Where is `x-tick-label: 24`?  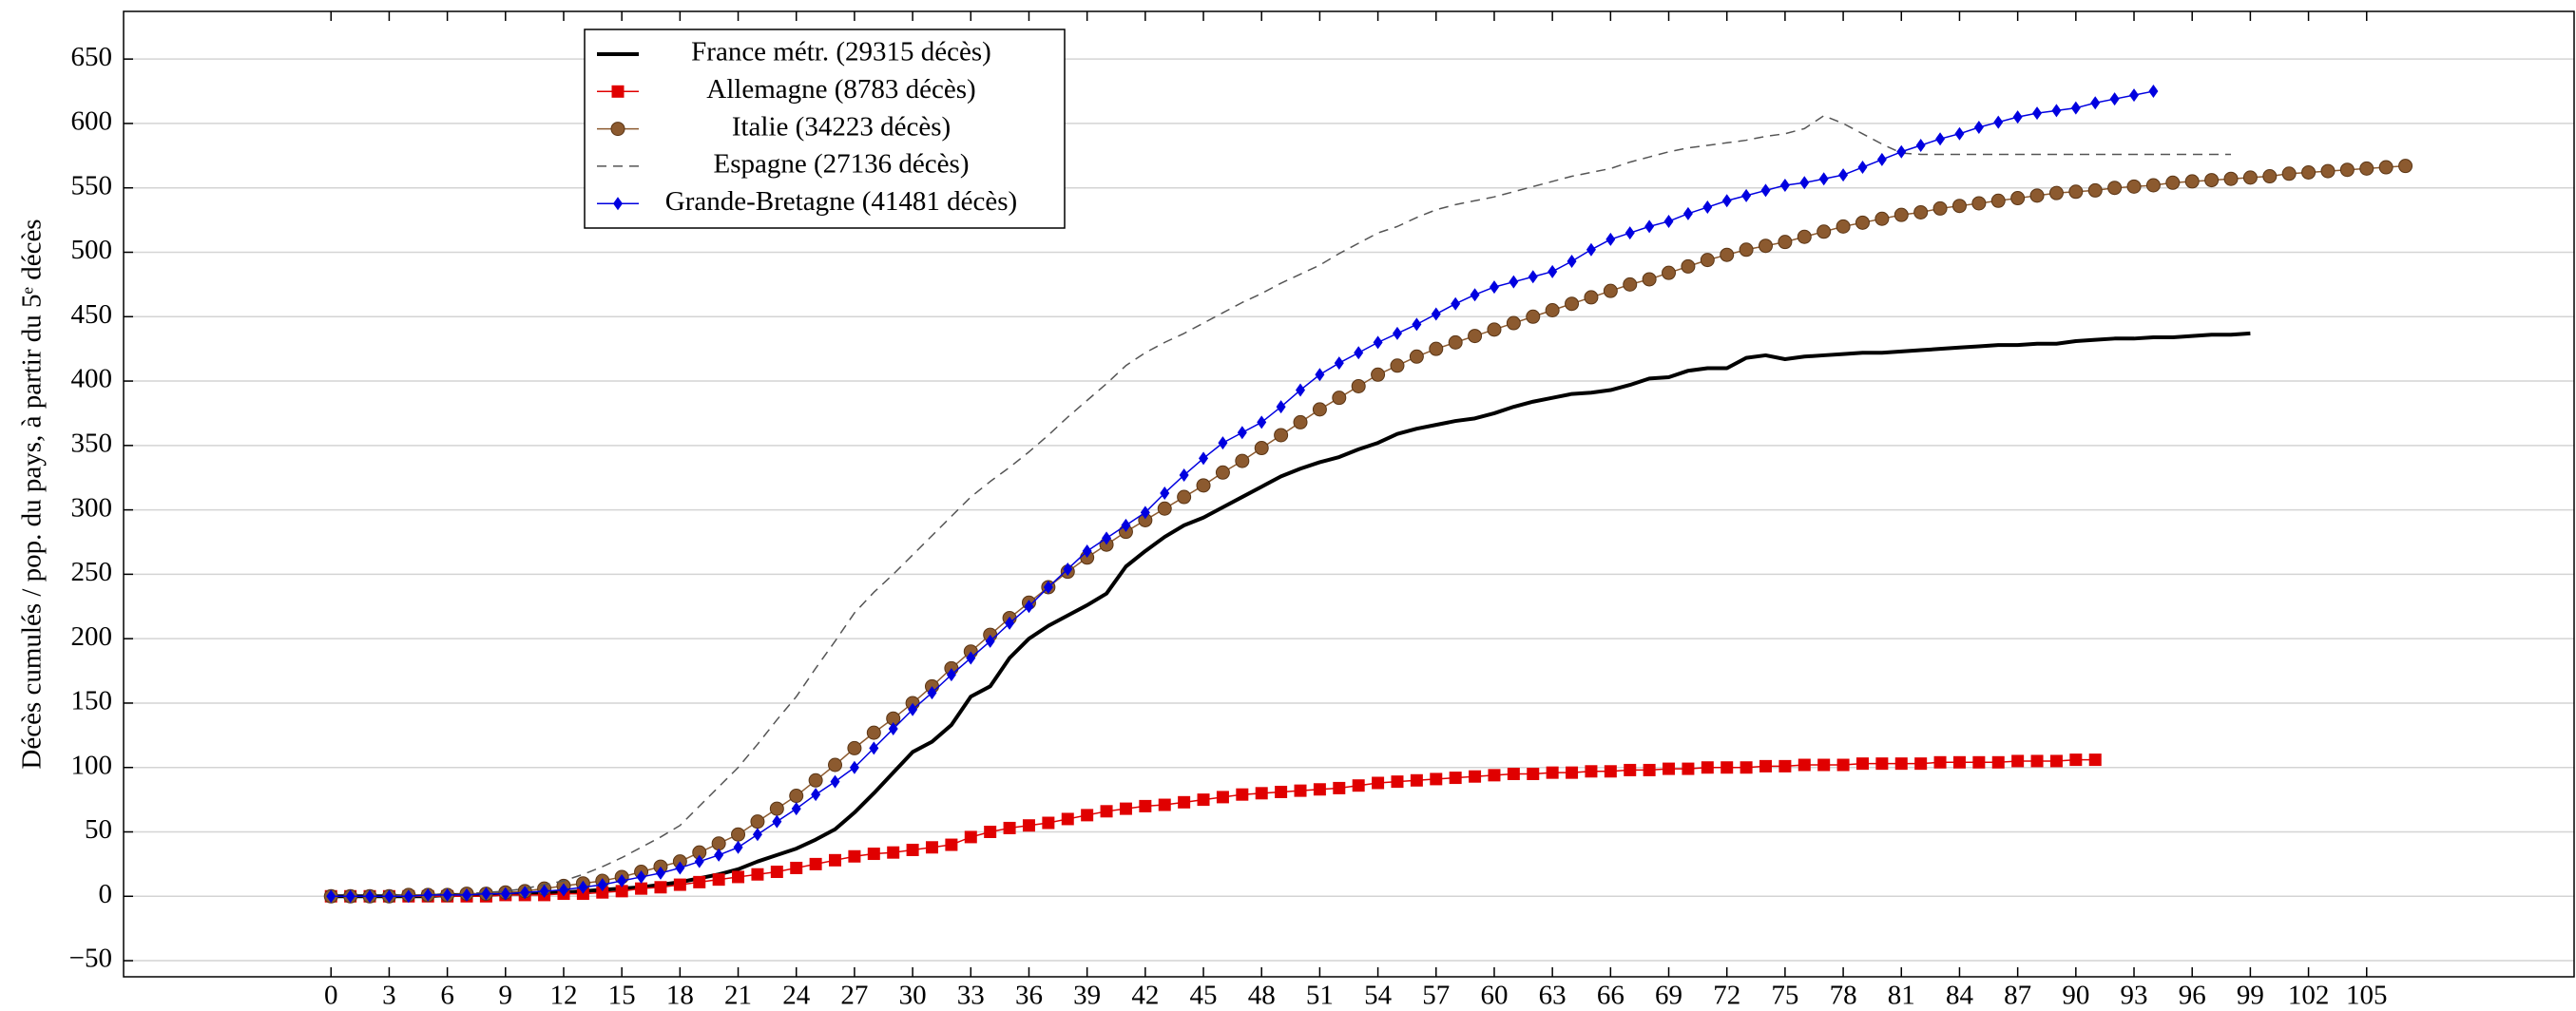 x-tick-label: 24 is located at coordinates (797, 996).